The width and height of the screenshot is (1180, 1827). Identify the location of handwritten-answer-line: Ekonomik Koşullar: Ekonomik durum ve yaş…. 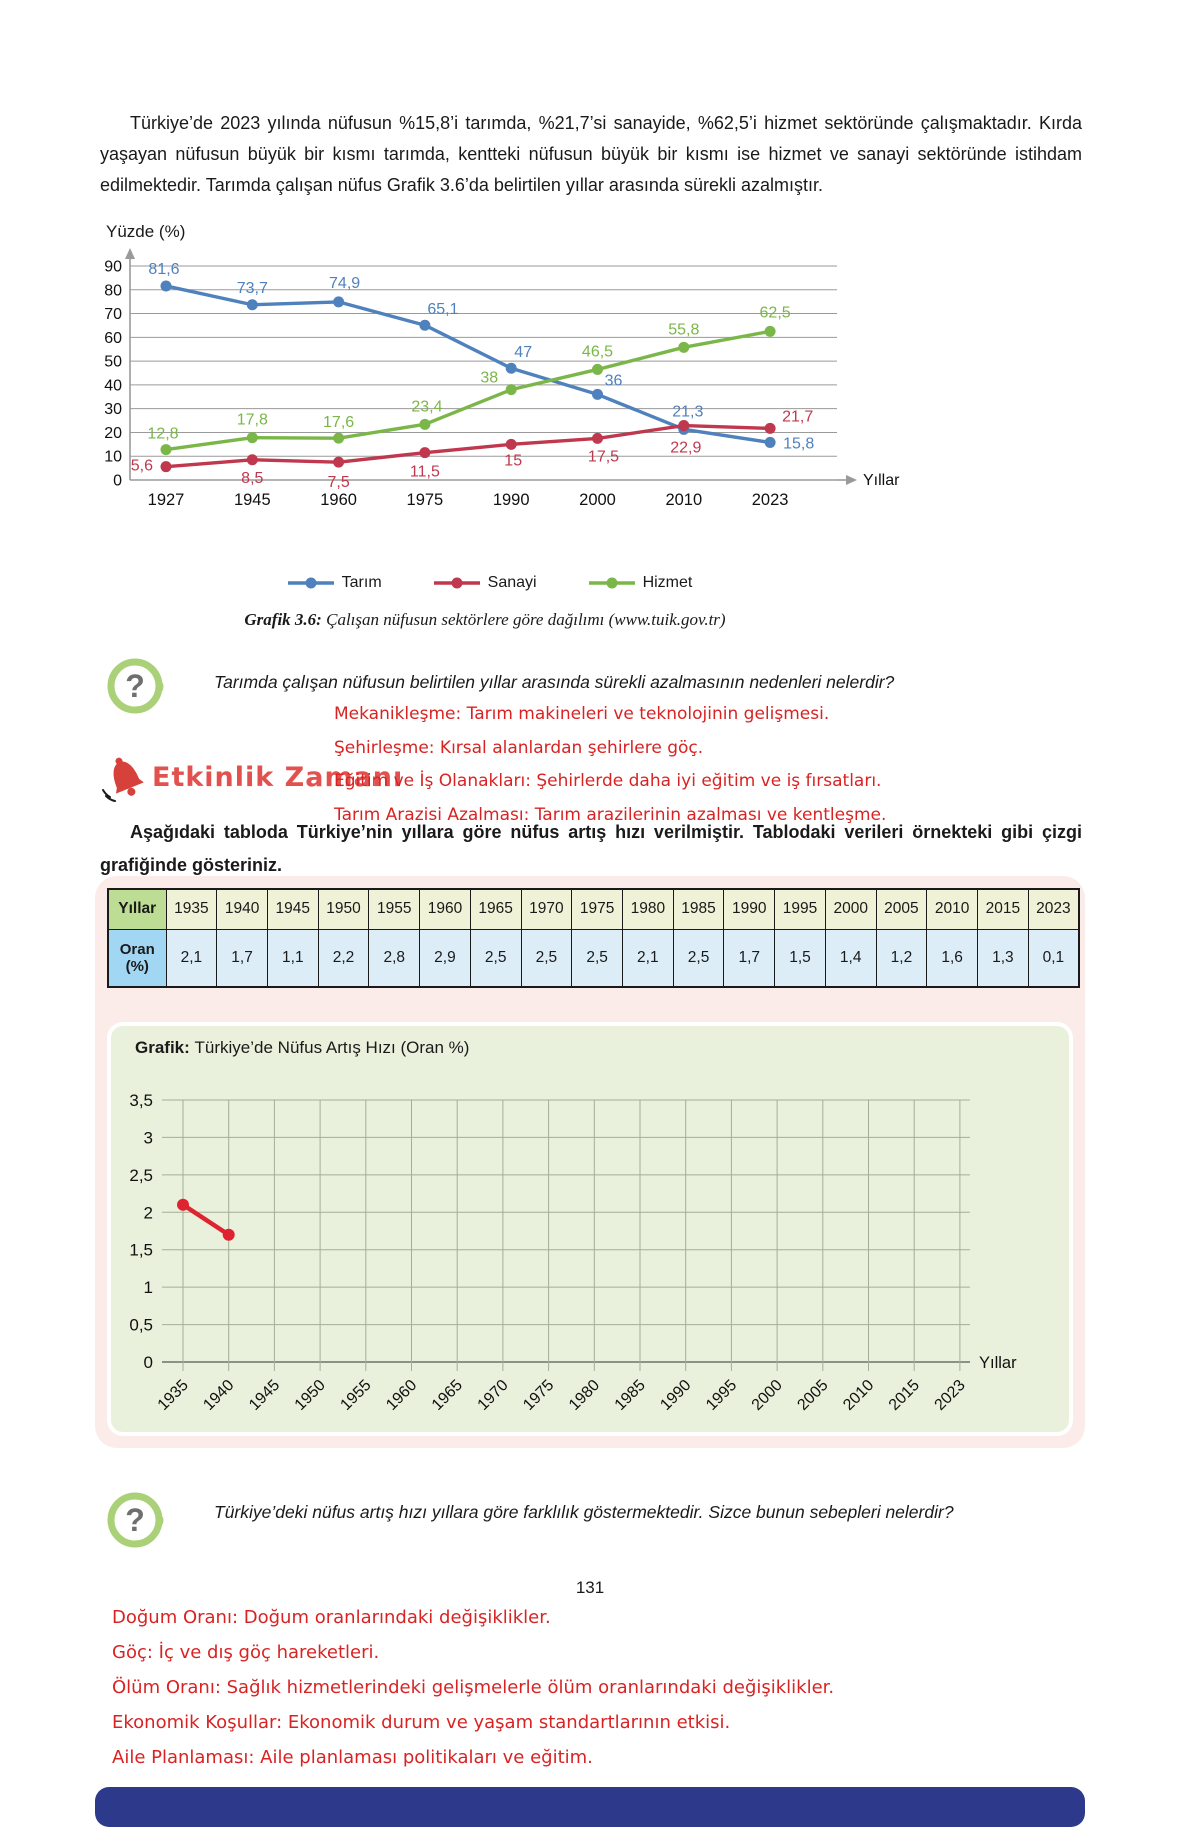
(421, 1722).